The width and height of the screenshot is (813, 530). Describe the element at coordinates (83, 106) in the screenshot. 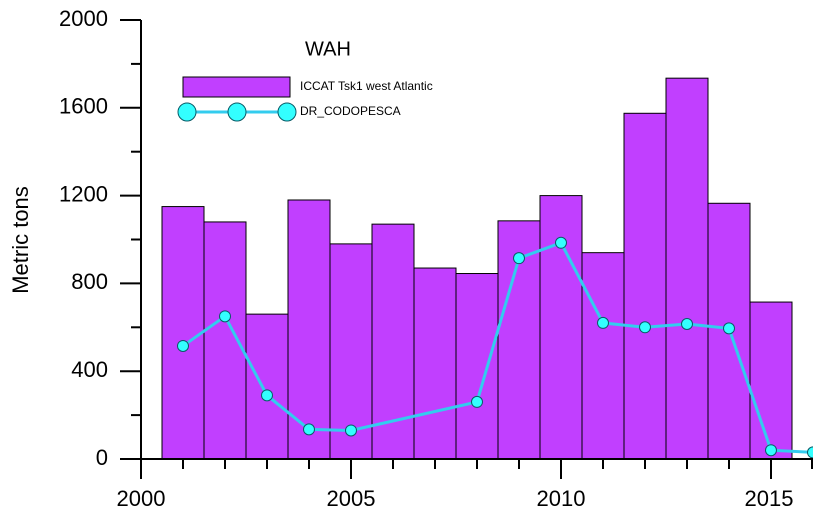

I see `y-tick-label: 1600` at that location.